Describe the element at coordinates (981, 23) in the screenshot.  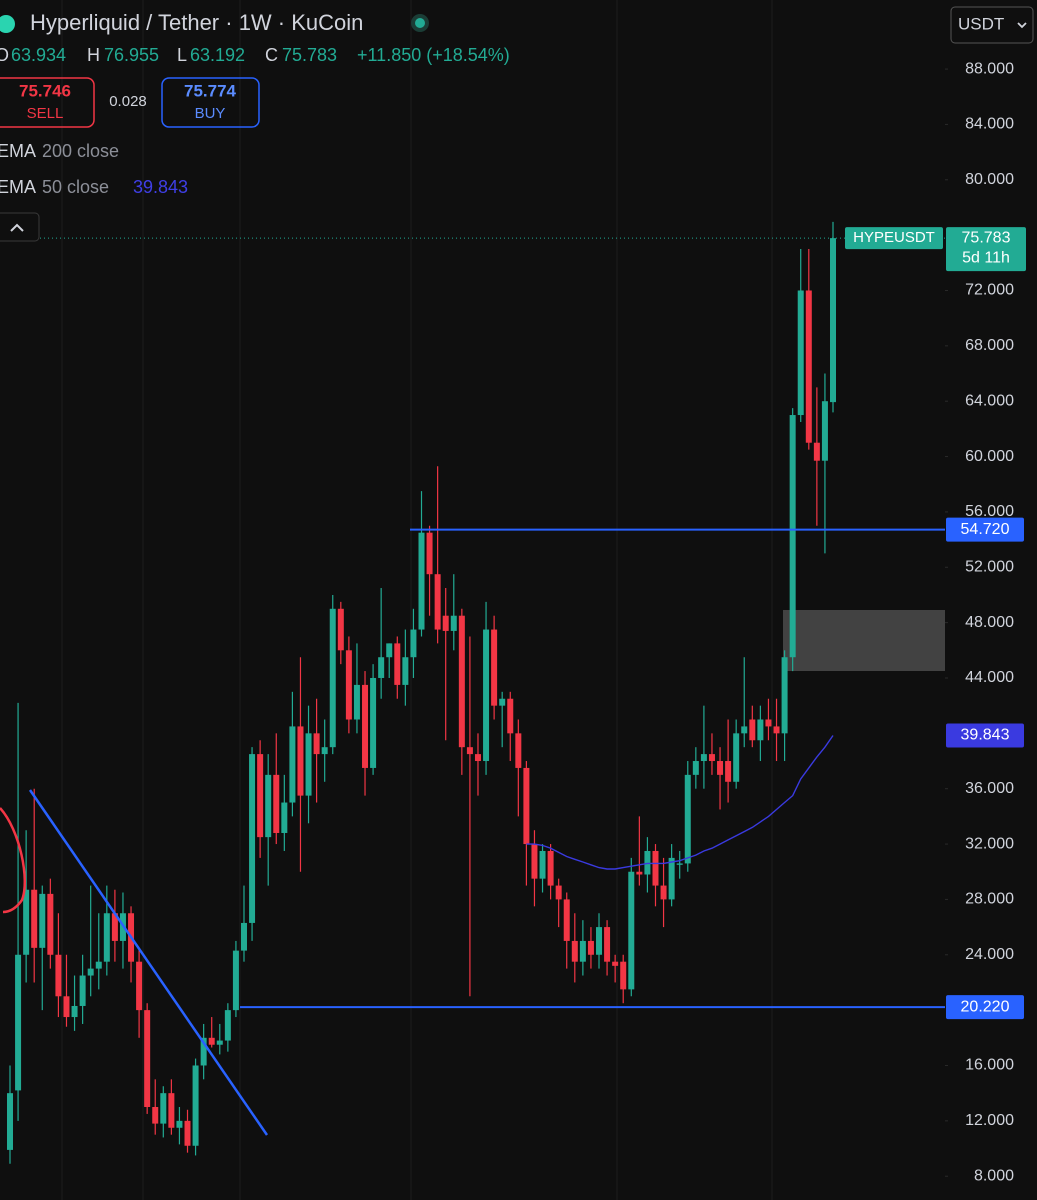
I see `currency: USDT` at that location.